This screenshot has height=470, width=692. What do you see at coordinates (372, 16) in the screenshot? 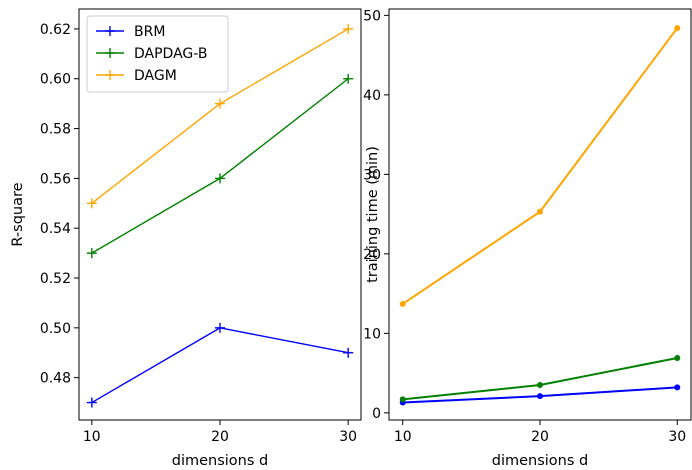
I see `y-tick-label: 50` at bounding box center [372, 16].